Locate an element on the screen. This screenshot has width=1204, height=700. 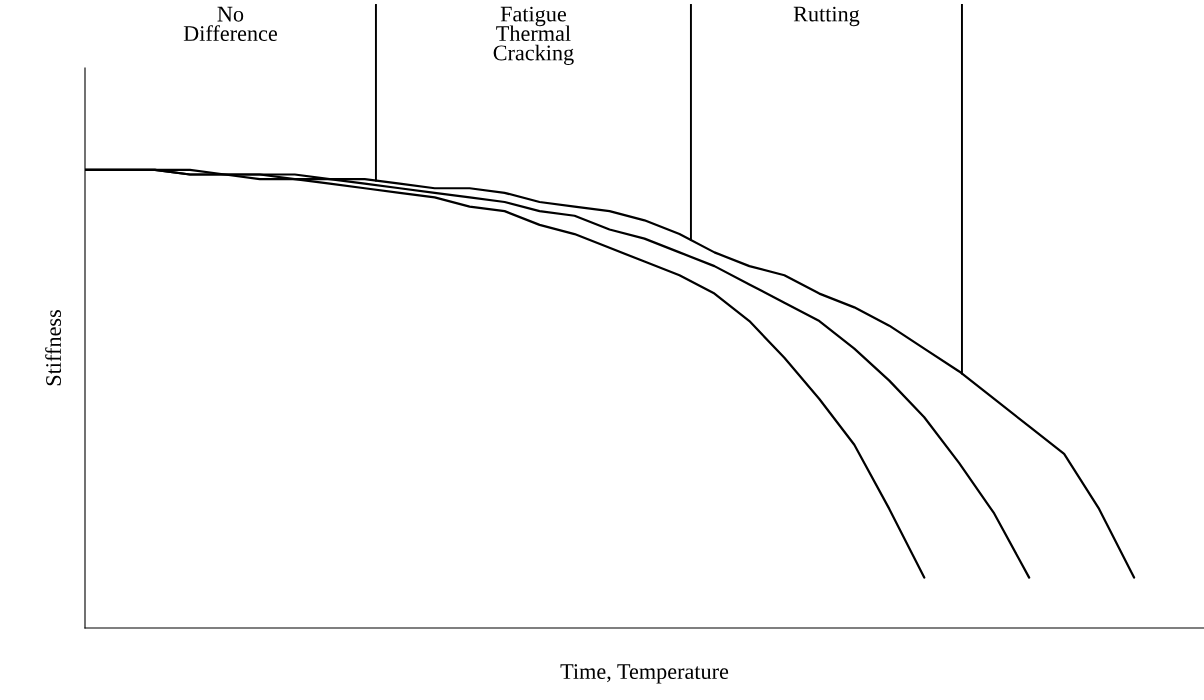
text: No Difference is located at coordinates (230, 24).